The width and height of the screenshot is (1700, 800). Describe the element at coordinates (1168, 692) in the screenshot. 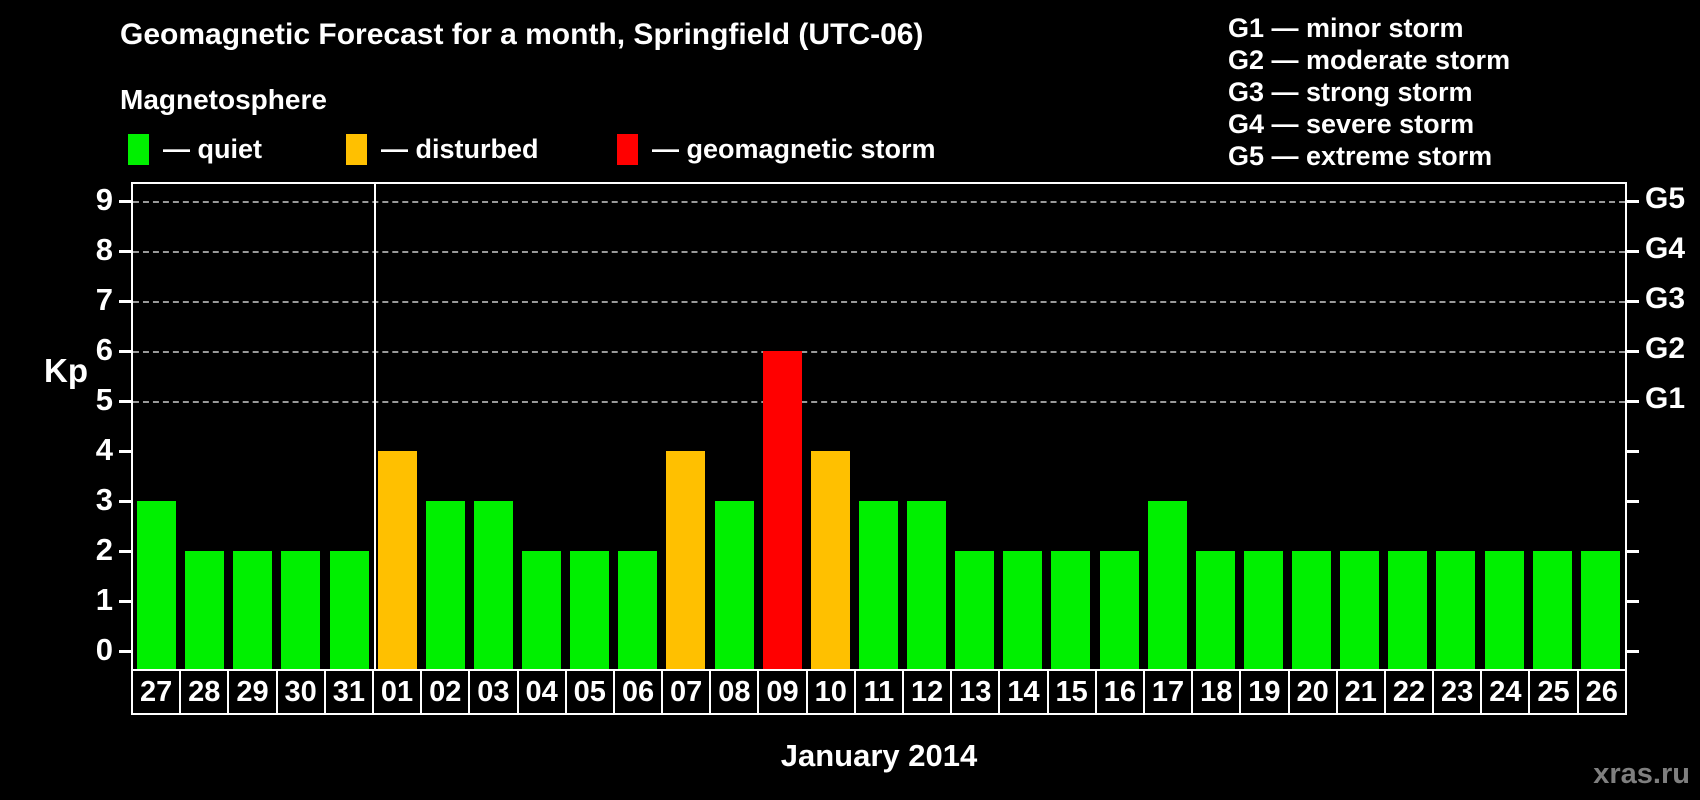

I see `day-label-cell: 17` at that location.